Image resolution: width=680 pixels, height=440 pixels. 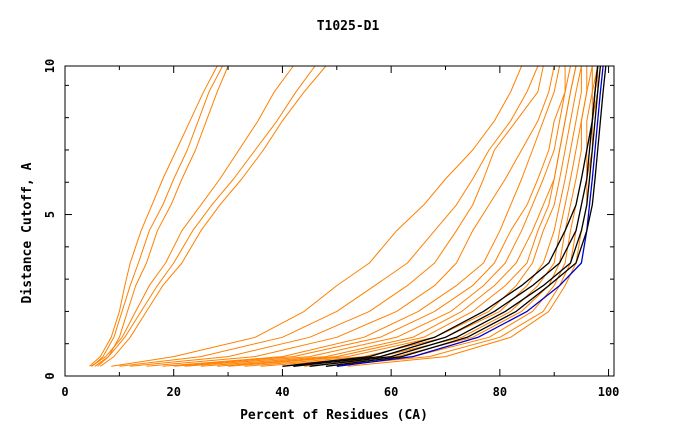 I want to click on x-tick-label-80: 80, so click(x=500, y=392).